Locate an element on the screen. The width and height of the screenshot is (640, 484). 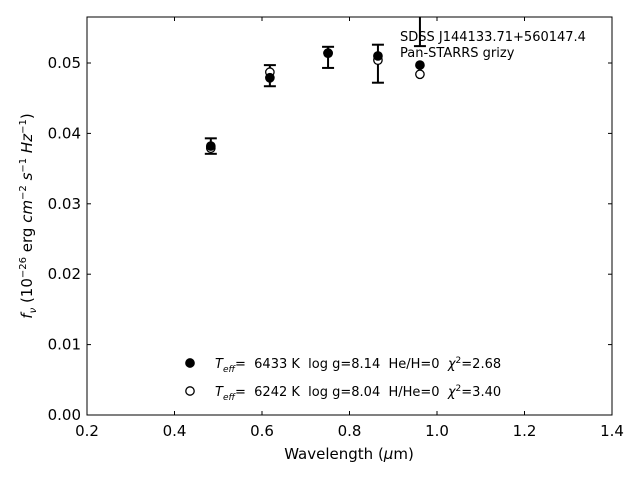
y-tick-label: 0.00 is located at coordinates (64, 415).